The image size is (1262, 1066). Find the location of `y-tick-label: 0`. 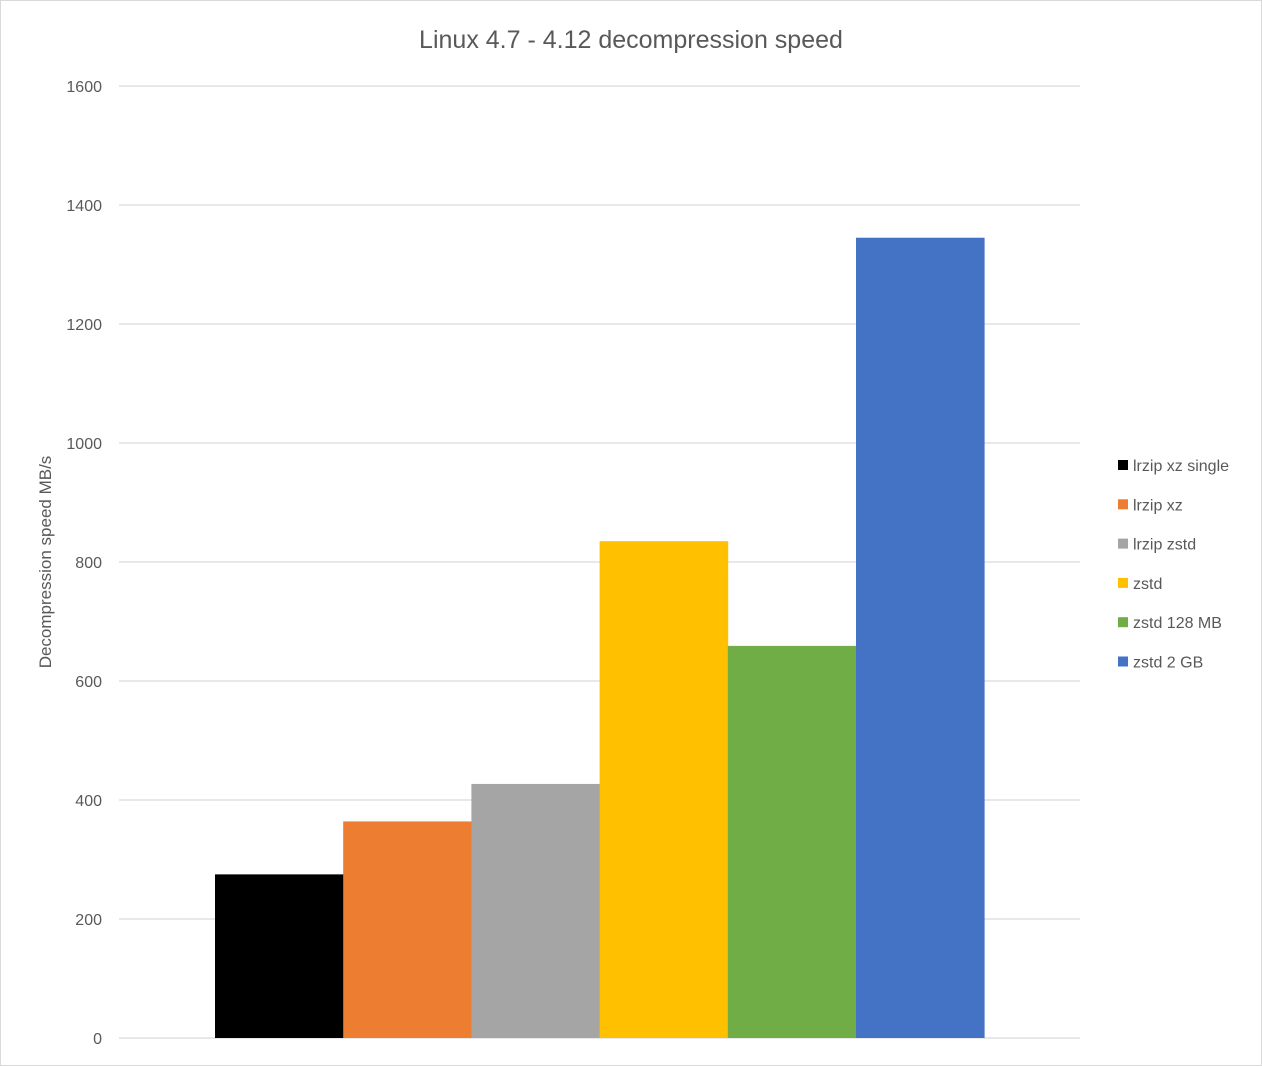

y-tick-label: 0 is located at coordinates (97, 1039).